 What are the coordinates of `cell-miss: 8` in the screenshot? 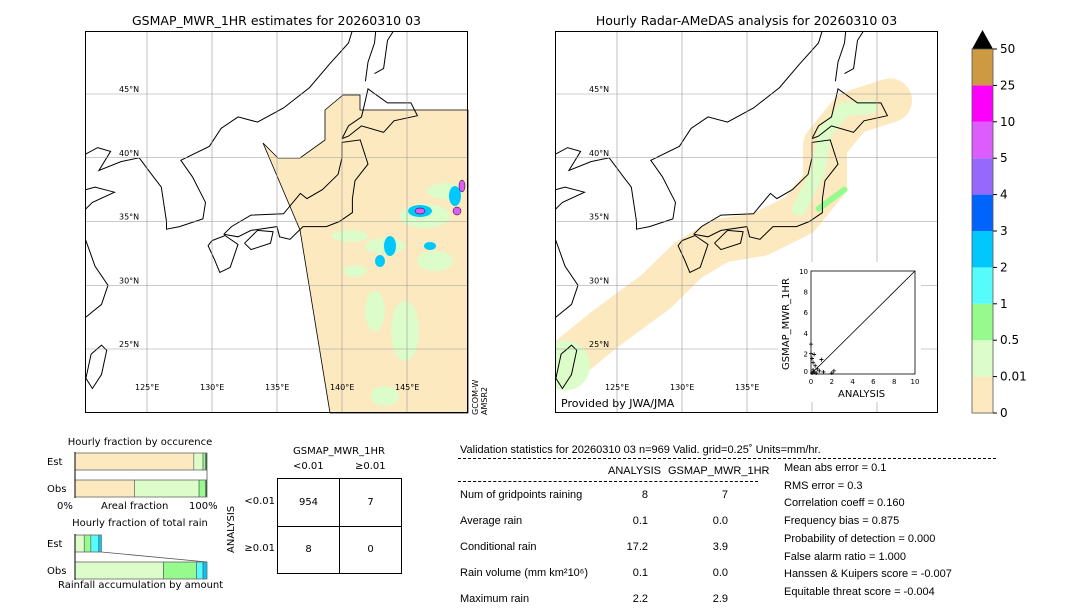 It's located at (308, 549).